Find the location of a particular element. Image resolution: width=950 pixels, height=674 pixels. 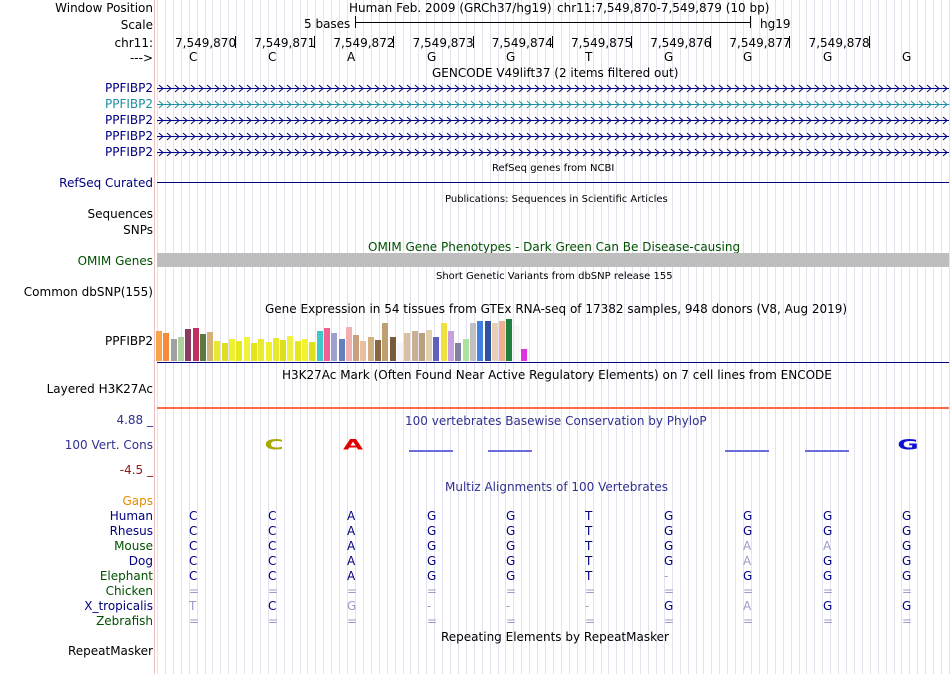

repeatmasker-track-label: RepeatMasker is located at coordinates (110, 651).